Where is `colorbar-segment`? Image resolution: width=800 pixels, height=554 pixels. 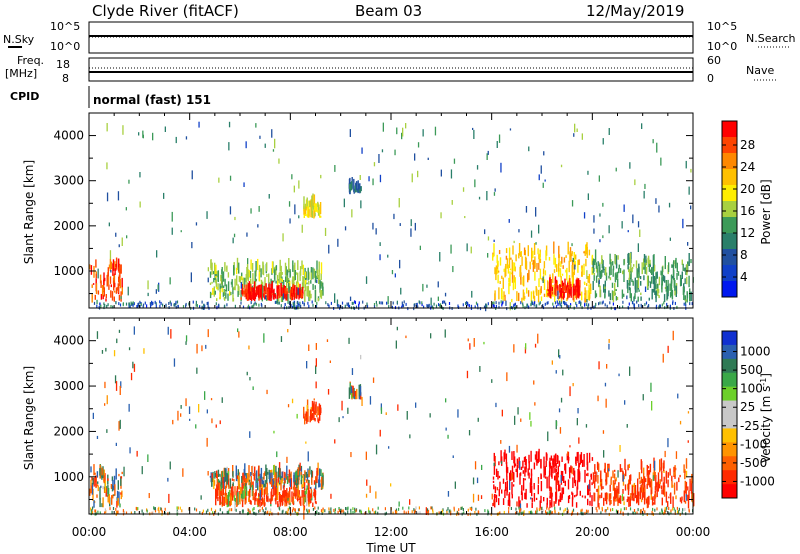
colorbar-segment is located at coordinates (729, 129).